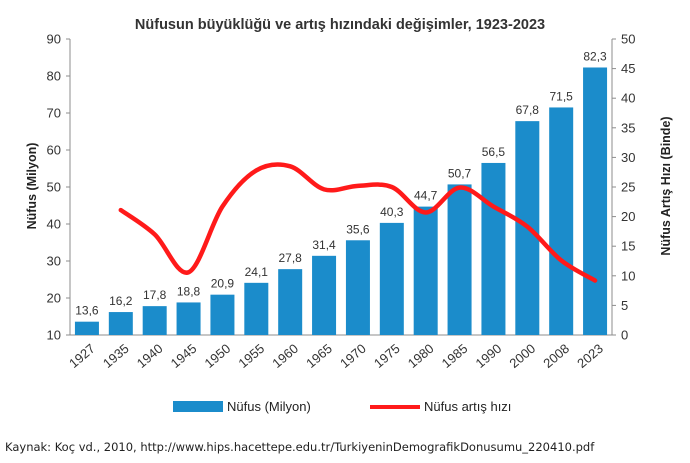 The height and width of the screenshot is (463, 690). Describe the element at coordinates (198, 406) in the screenshot. I see `legend-swatch-bars` at that location.